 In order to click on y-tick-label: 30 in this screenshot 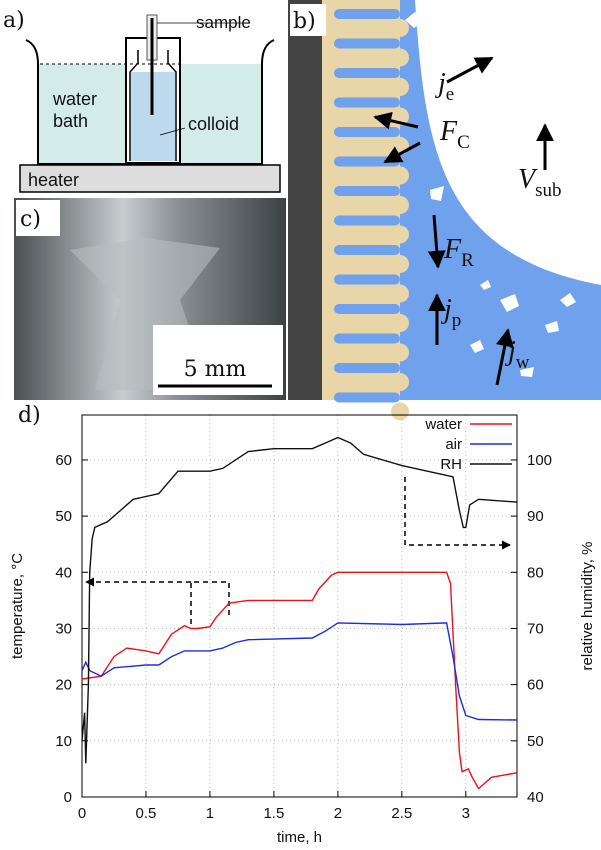, I will do `click(63, 628)`.